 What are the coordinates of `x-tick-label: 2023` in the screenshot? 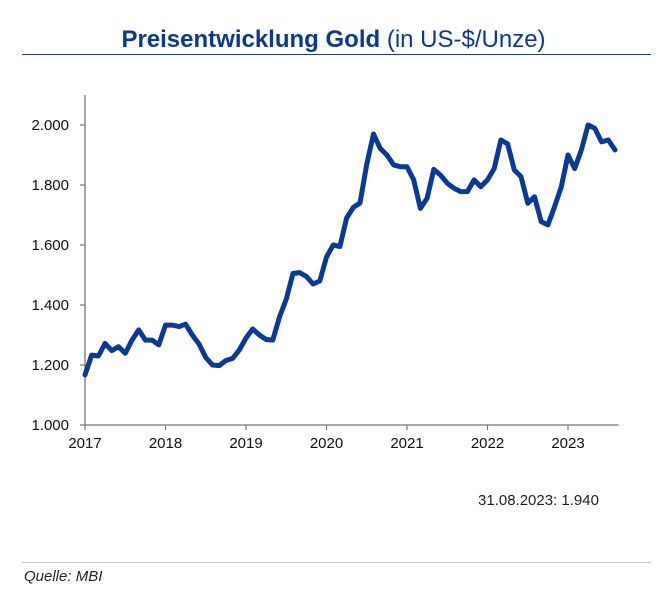 It's located at (567, 443).